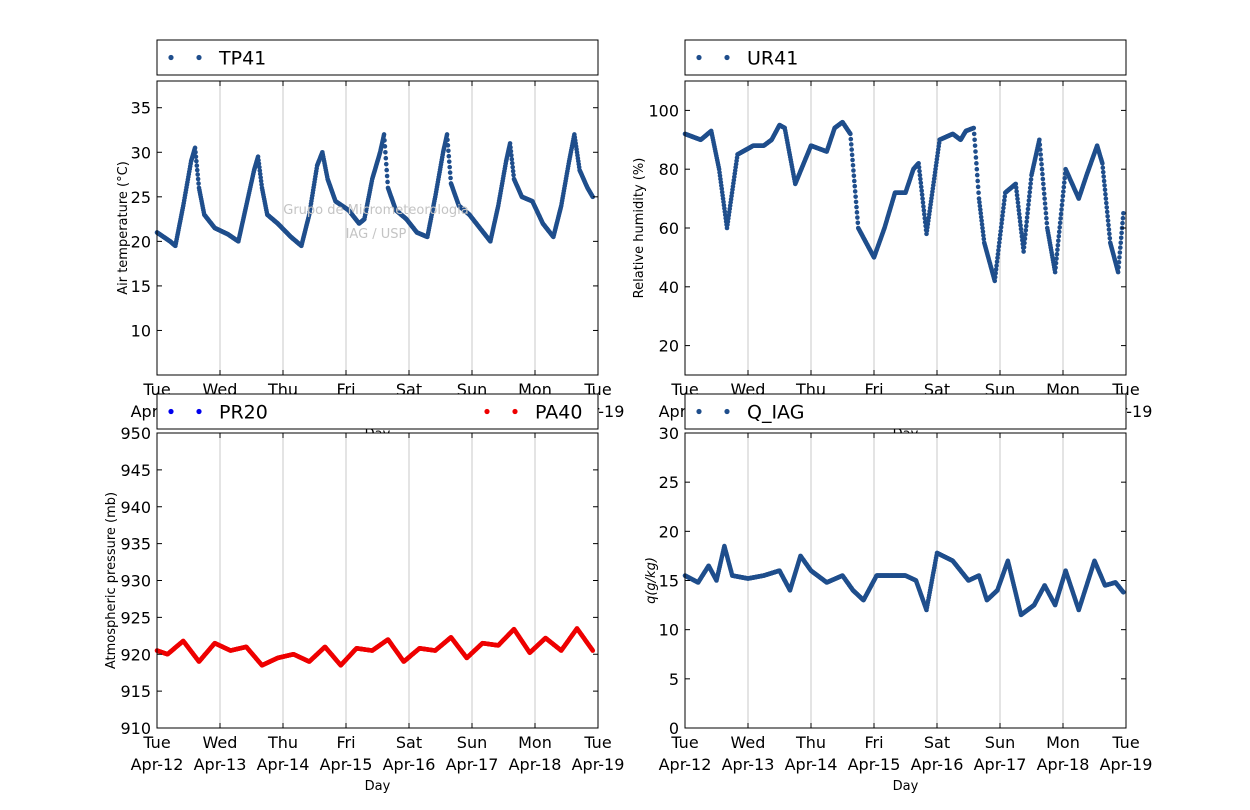  I want to click on legend-label: TP41, so click(242, 59).